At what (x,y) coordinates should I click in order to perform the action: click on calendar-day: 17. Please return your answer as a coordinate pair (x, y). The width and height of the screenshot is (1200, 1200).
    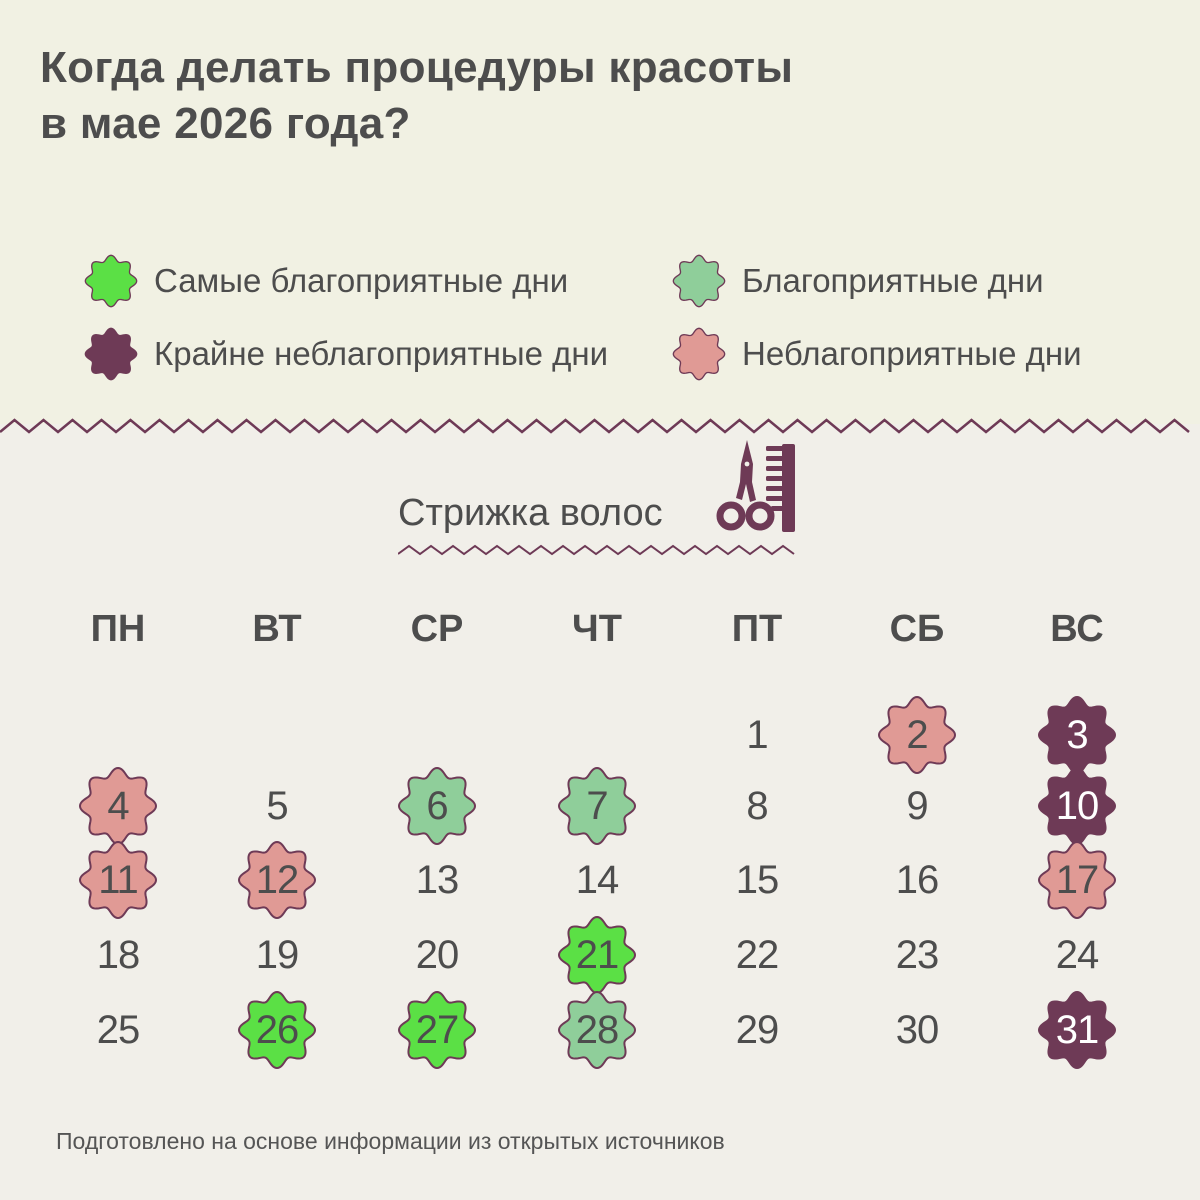
    Looking at the image, I should click on (1077, 880).